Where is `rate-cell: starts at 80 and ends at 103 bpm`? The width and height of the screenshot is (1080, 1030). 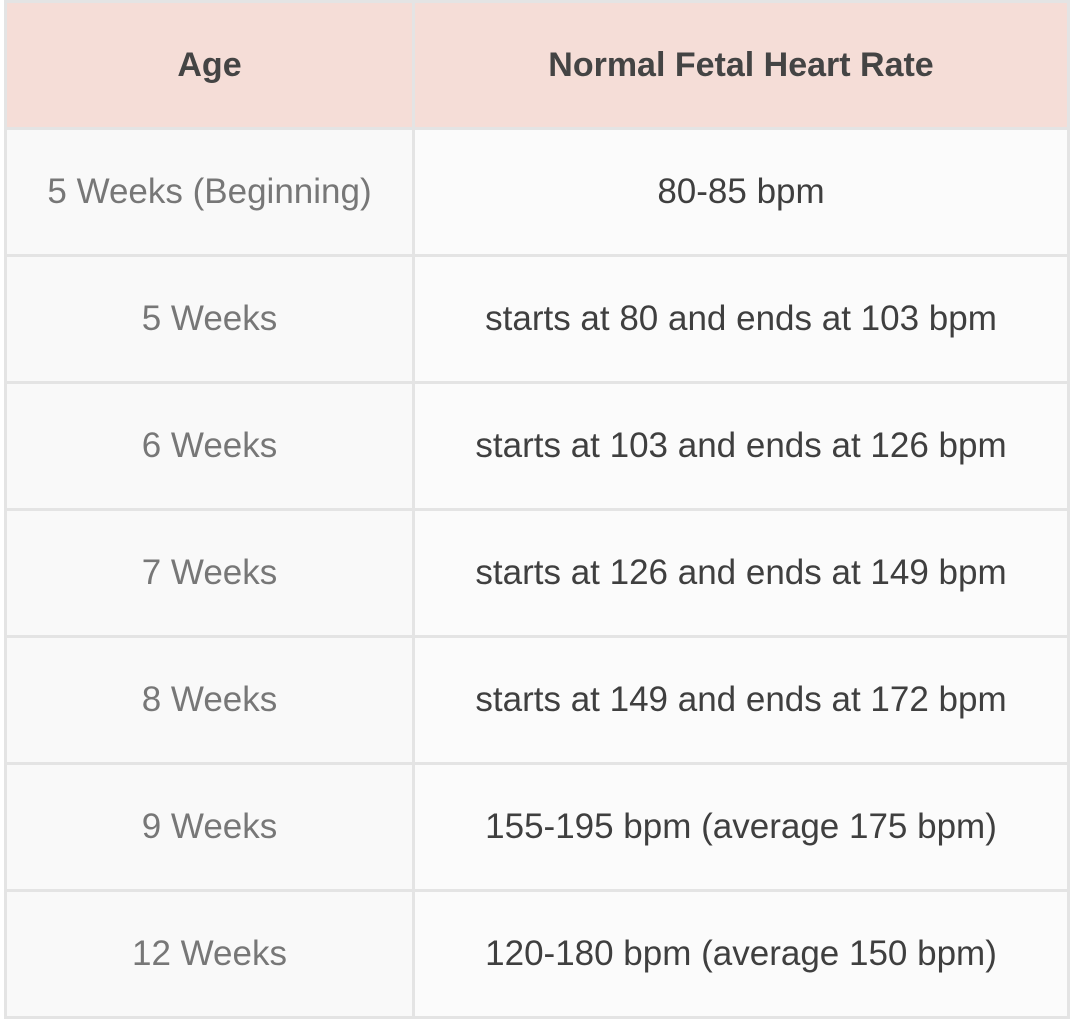 rate-cell: starts at 80 and ends at 103 bpm is located at coordinates (741, 319).